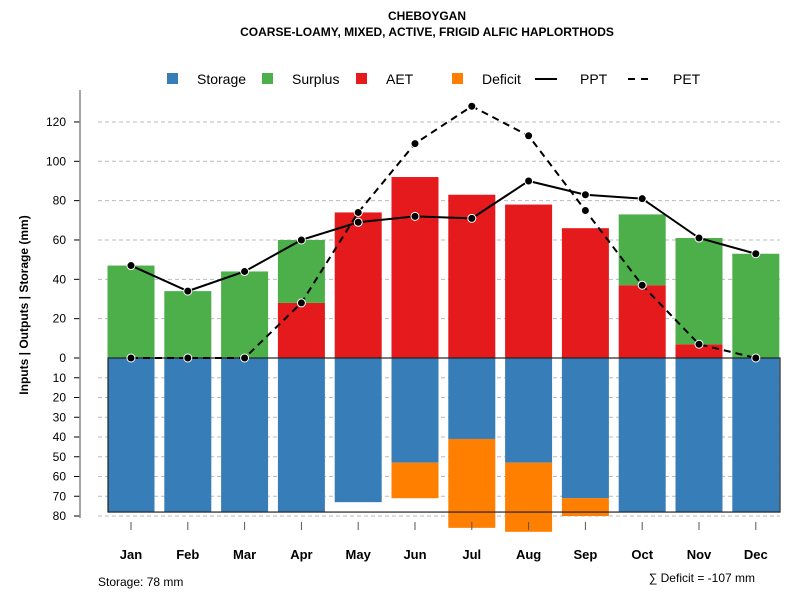 This screenshot has height=600, width=800. I want to click on legend-swatch-deficit, so click(457, 78).